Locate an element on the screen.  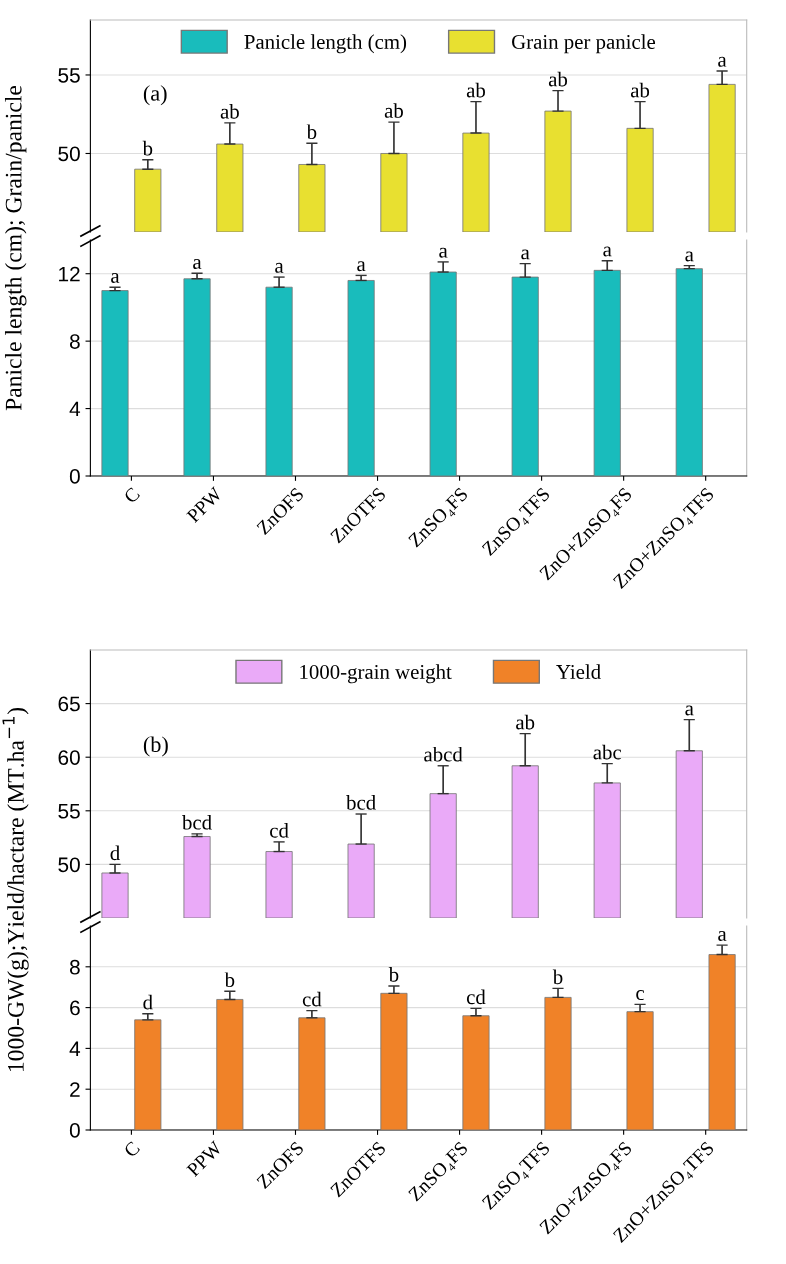
legend-label: Yield is located at coordinates (578, 671).